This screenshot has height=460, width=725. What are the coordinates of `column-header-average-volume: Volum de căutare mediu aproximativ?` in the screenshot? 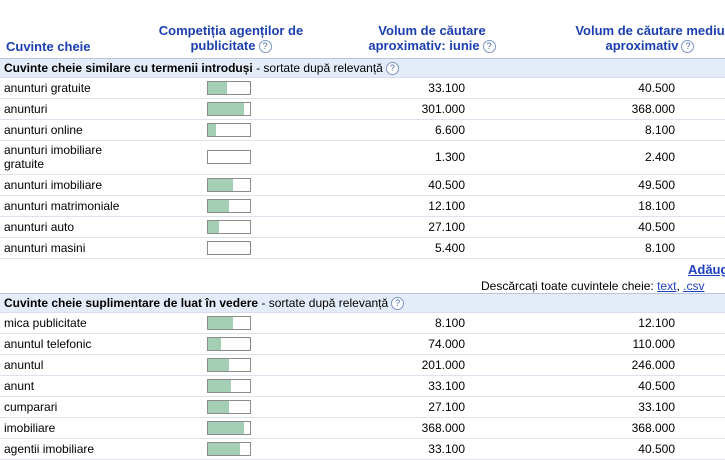 It's located at (640, 38).